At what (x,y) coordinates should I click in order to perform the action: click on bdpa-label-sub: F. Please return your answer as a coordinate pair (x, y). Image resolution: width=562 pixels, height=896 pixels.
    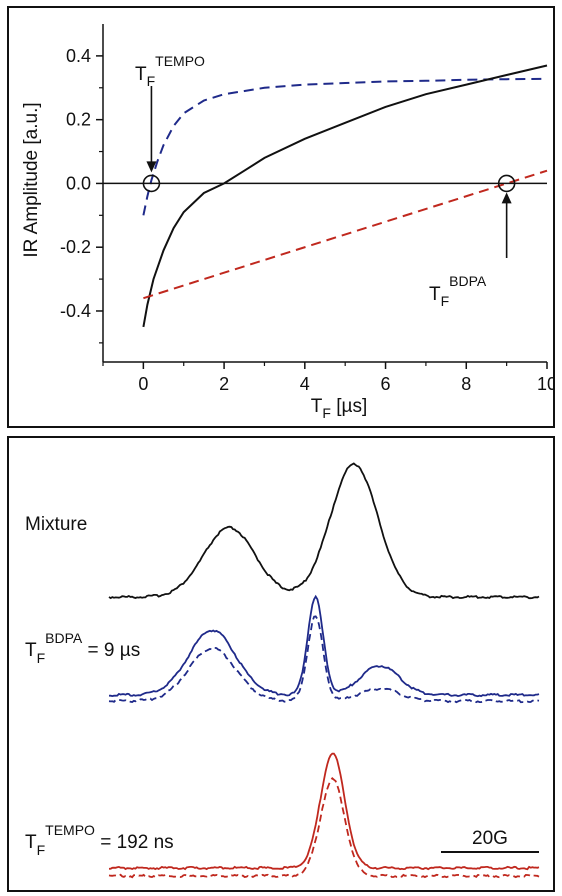
    Looking at the image, I should click on (41, 658).